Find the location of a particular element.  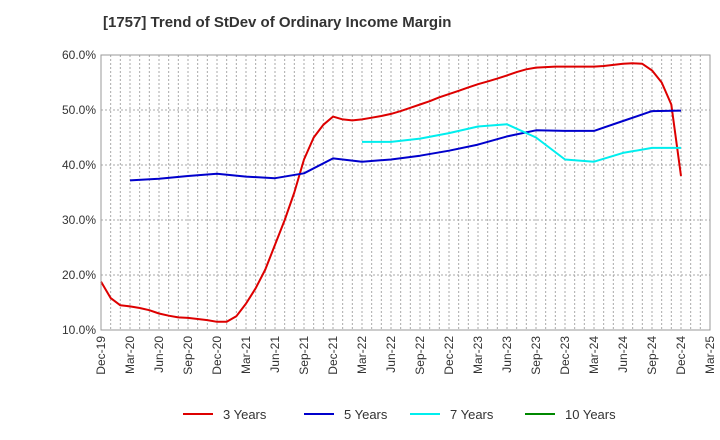

legend-label: 5 Years is located at coordinates (366, 414).